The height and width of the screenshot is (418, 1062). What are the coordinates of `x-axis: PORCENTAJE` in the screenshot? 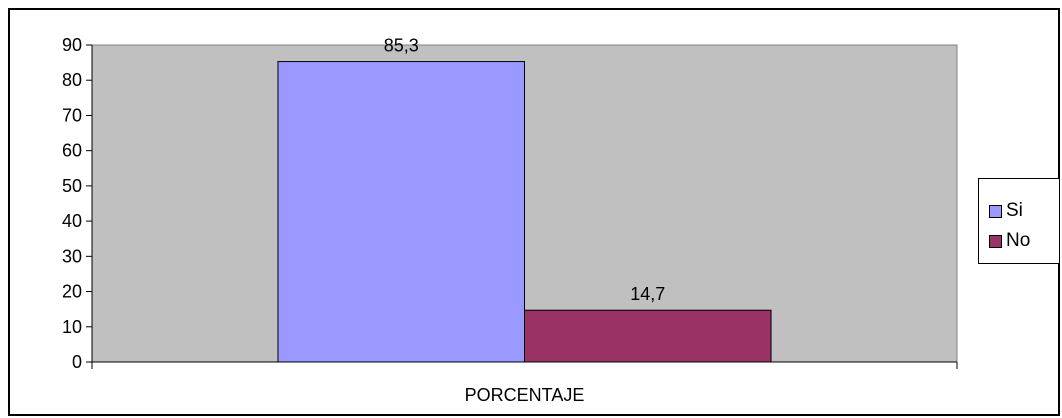 It's located at (524, 383).